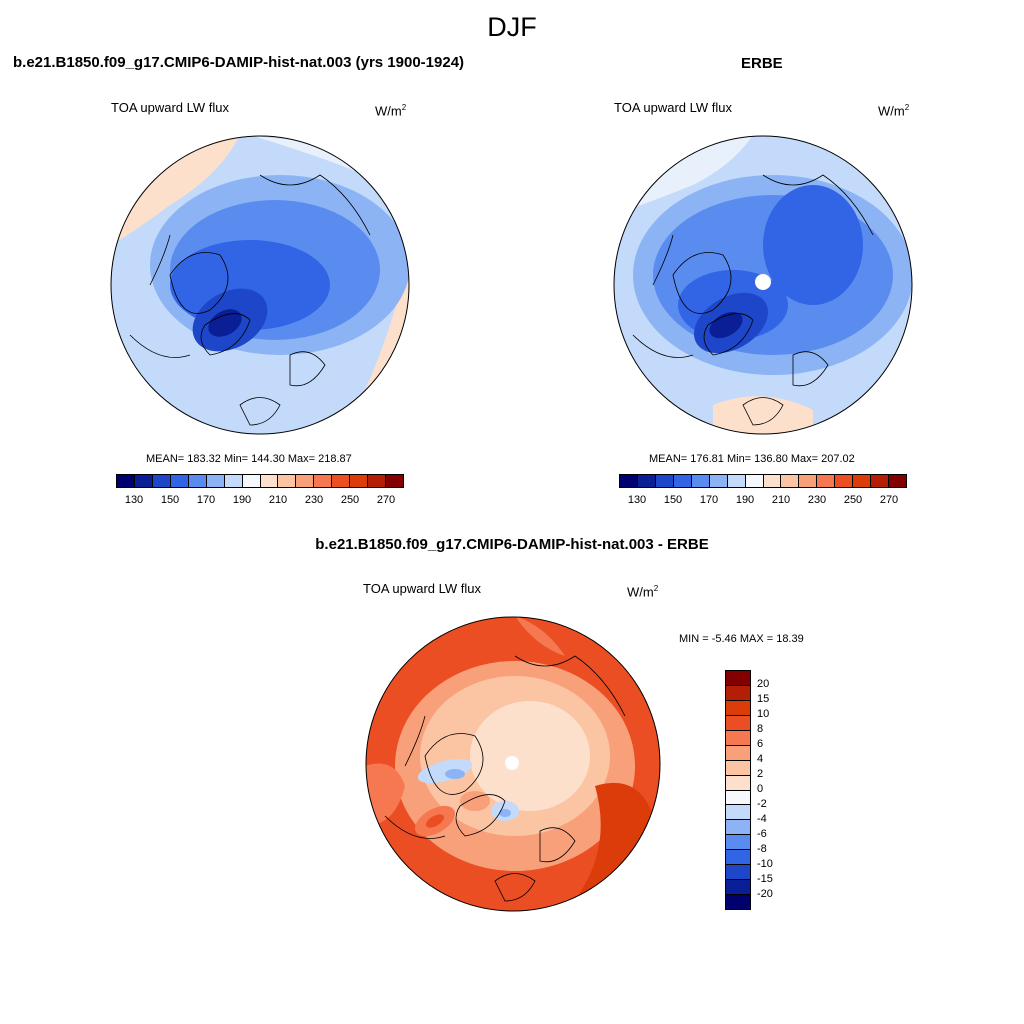 The height and width of the screenshot is (1024, 1024). What do you see at coordinates (422, 588) in the screenshot?
I see `variable-label-diff: TOA upward LW flux` at bounding box center [422, 588].